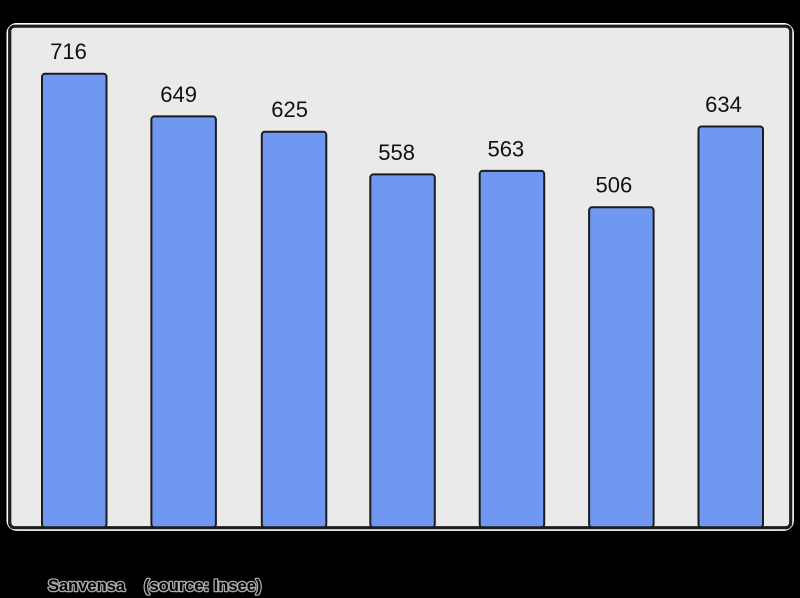  What do you see at coordinates (202, 586) in the screenshot?
I see `svg-text: (source: Insee)` at bounding box center [202, 586].